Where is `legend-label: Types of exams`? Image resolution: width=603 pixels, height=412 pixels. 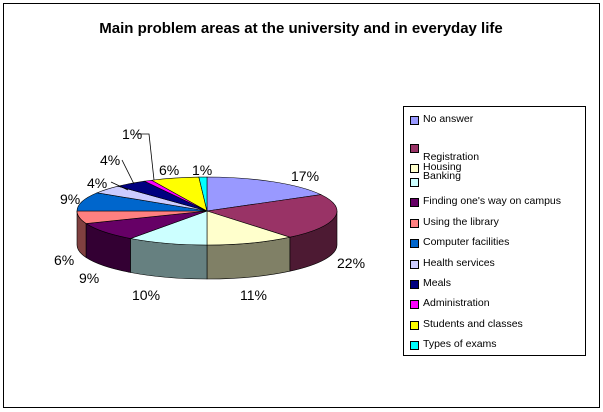
legend-label: Types of exams is located at coordinates (460, 344).